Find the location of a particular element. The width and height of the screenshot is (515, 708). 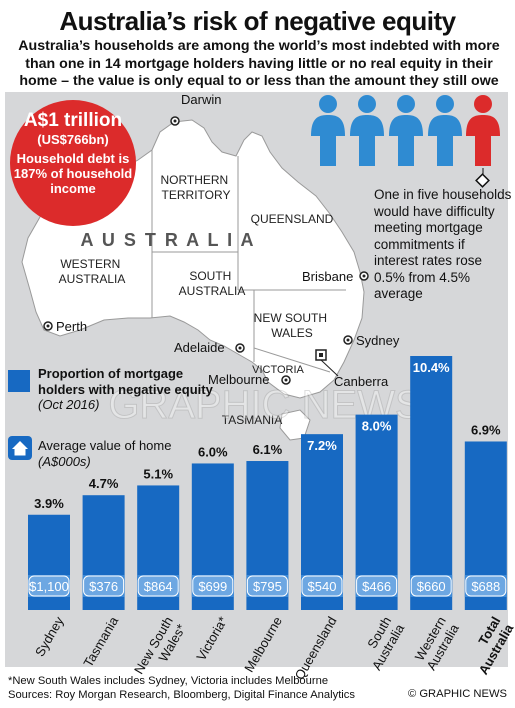

region-label: NEW SOUTH WALES is located at coordinates (292, 325).